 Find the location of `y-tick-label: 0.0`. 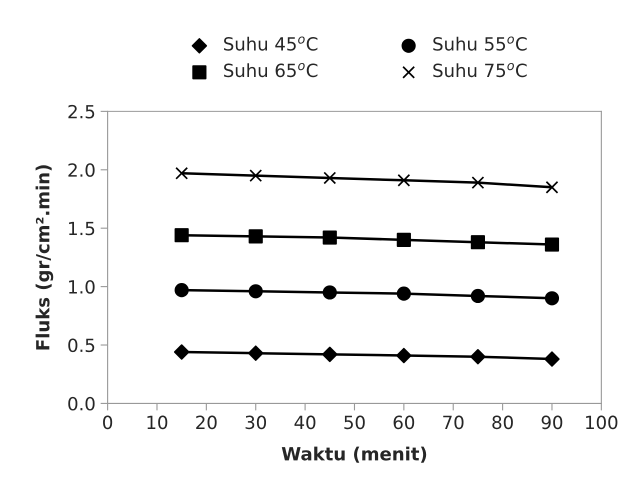

y-tick-label: 0.0 is located at coordinates (81, 403).